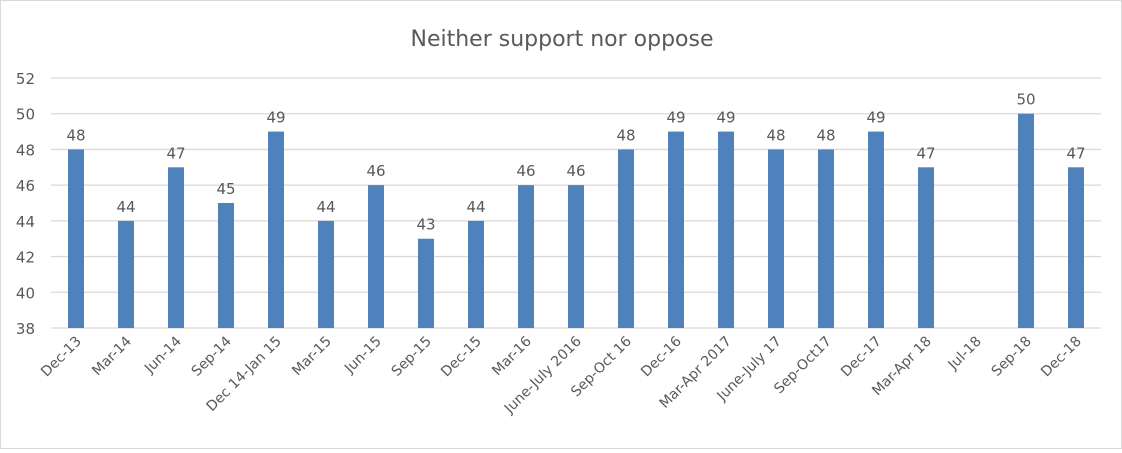 The height and width of the screenshot is (453, 1122). What do you see at coordinates (1025, 100) in the screenshot?
I see `data-label: 50` at bounding box center [1025, 100].